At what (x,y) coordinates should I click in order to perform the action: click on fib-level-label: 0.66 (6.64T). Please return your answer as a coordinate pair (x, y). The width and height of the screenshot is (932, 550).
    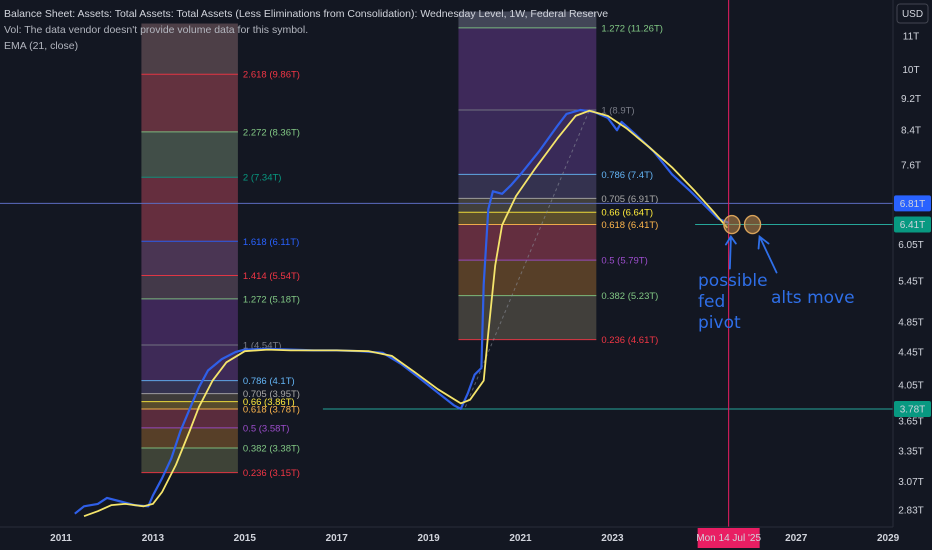
    Looking at the image, I should click on (627, 213).